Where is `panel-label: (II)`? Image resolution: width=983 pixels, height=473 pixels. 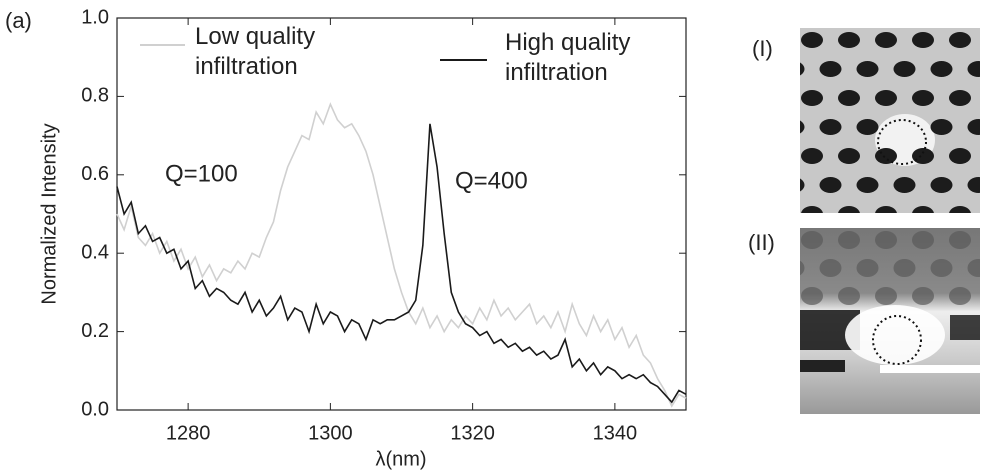
panel-label: (II) is located at coordinates (761, 242).